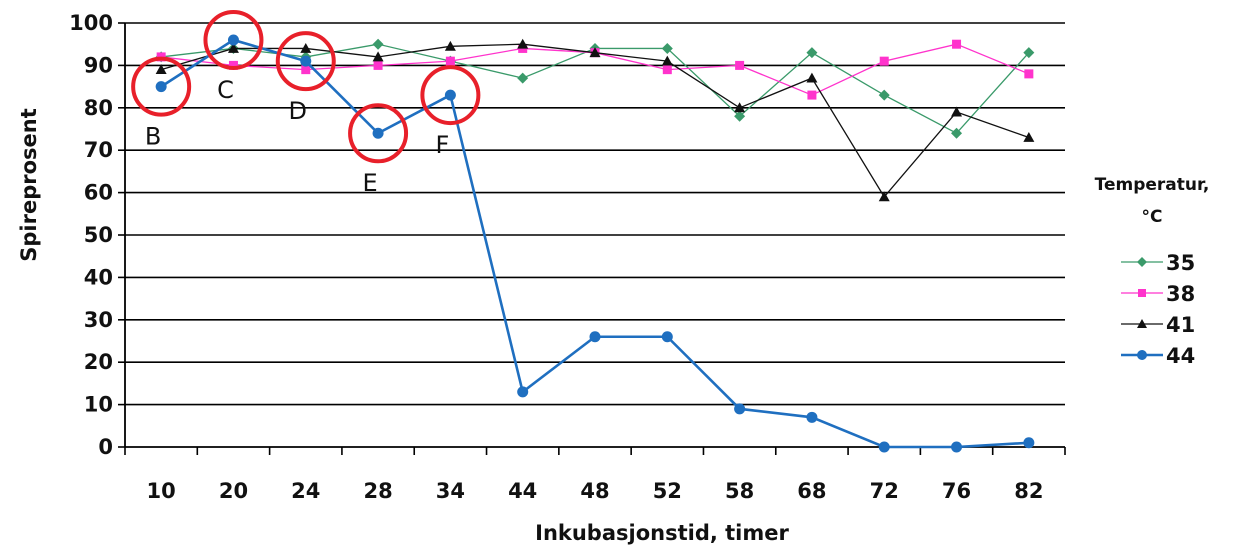  I want to click on y-tick-label: 30, so click(98, 320).